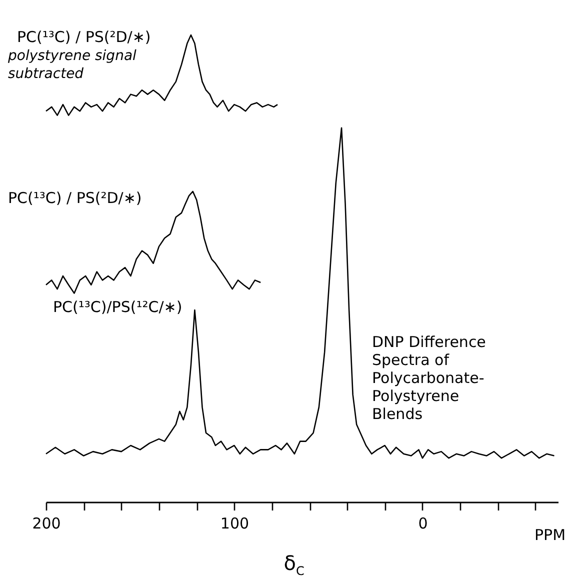 The height and width of the screenshot is (583, 571). What do you see at coordinates (72, 65) in the screenshot?
I see `annotation: polystyrene signal subtracted` at bounding box center [72, 65].